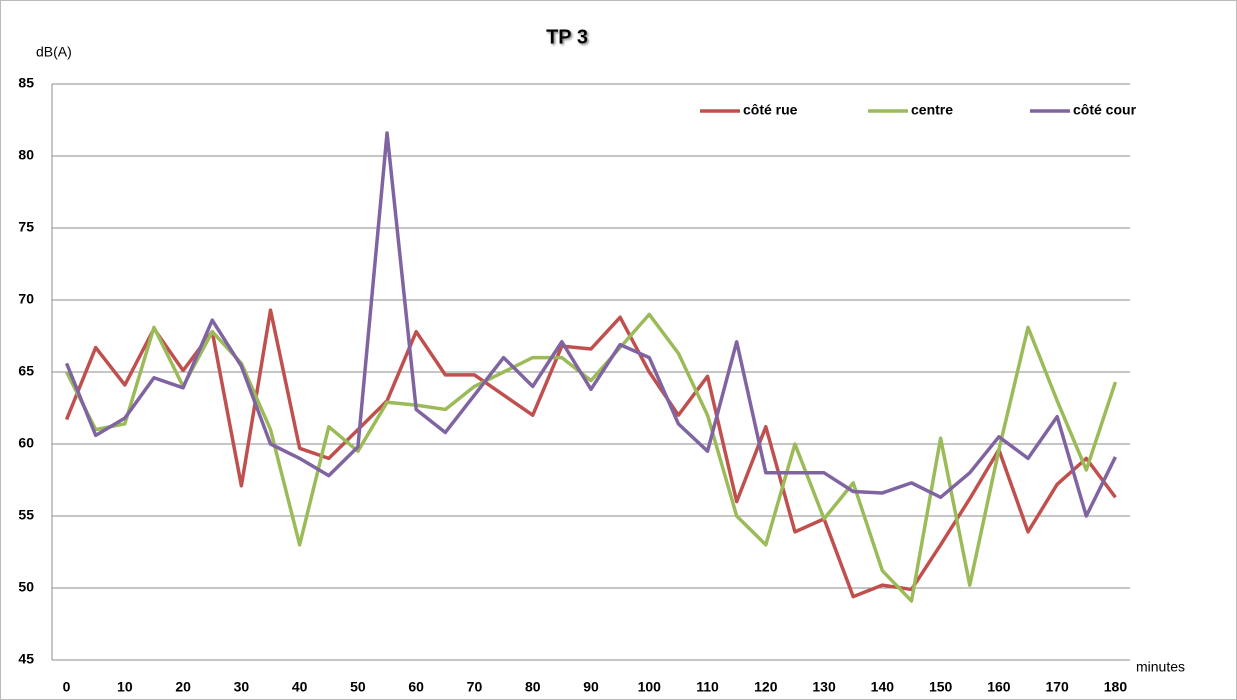 This screenshot has width=1237, height=700. Describe the element at coordinates (26, 155) in the screenshot. I see `y-tick-label: 80` at that location.